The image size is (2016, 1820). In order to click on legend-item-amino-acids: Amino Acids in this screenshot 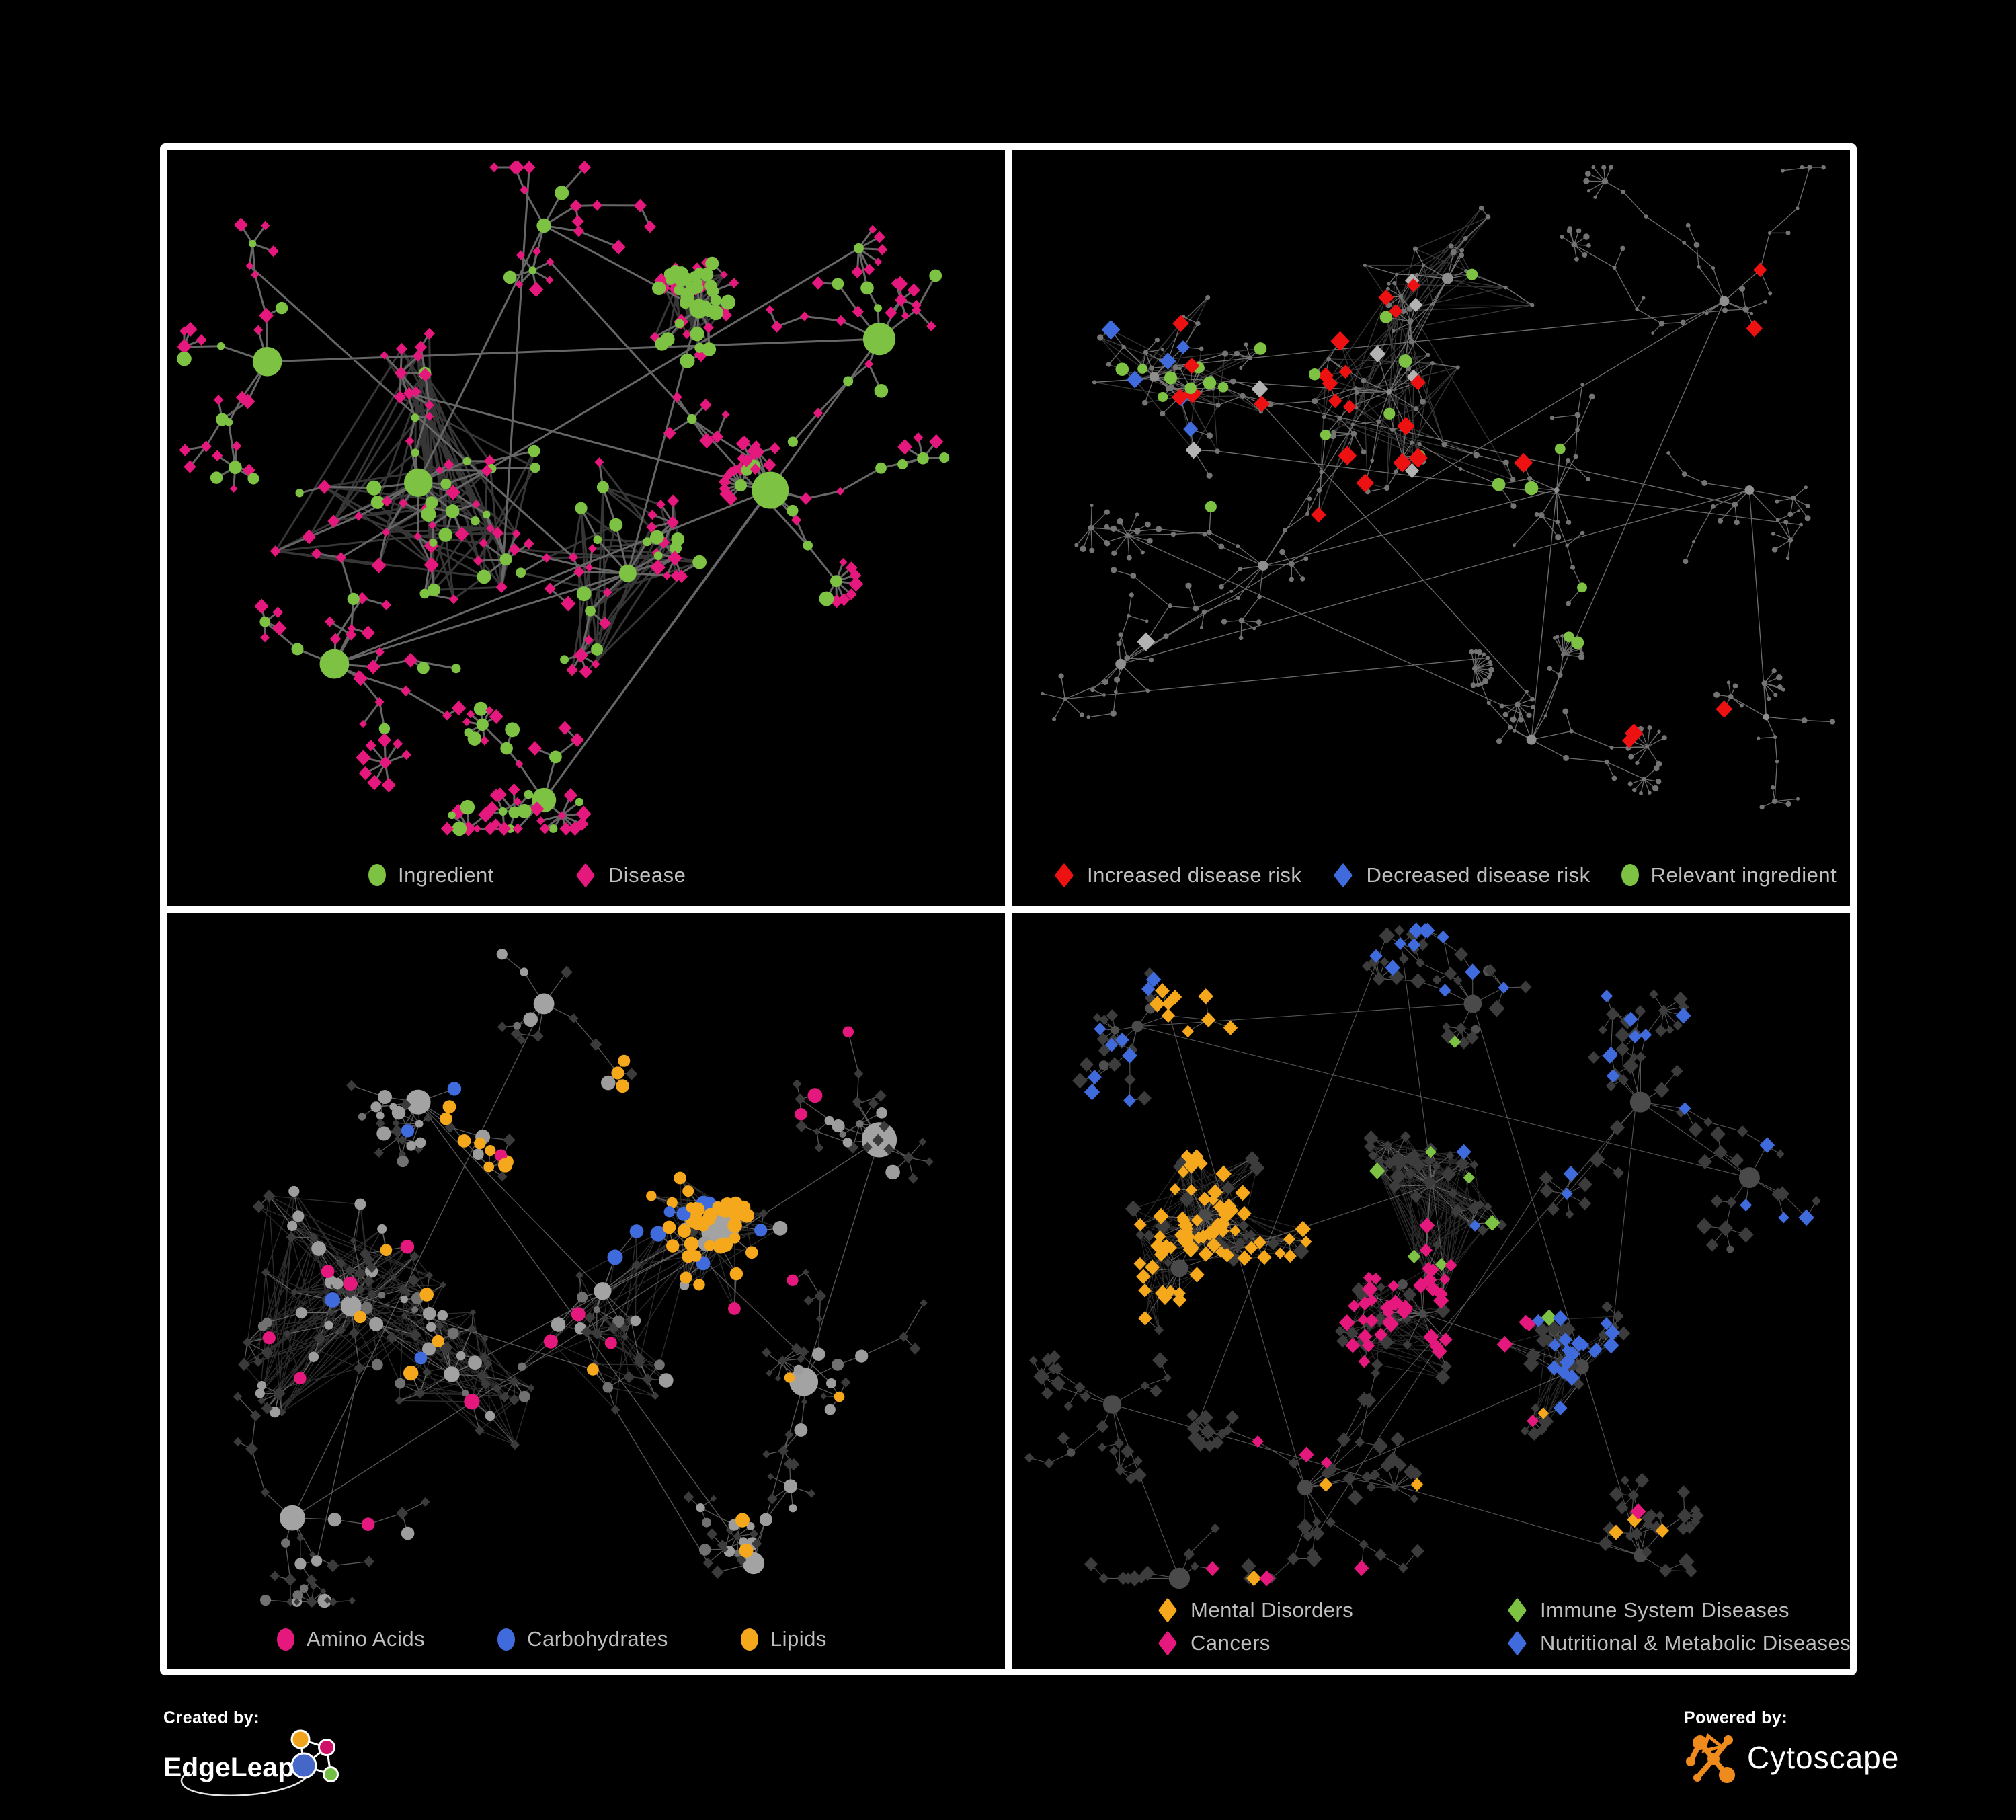, I will do `click(351, 1639)`.